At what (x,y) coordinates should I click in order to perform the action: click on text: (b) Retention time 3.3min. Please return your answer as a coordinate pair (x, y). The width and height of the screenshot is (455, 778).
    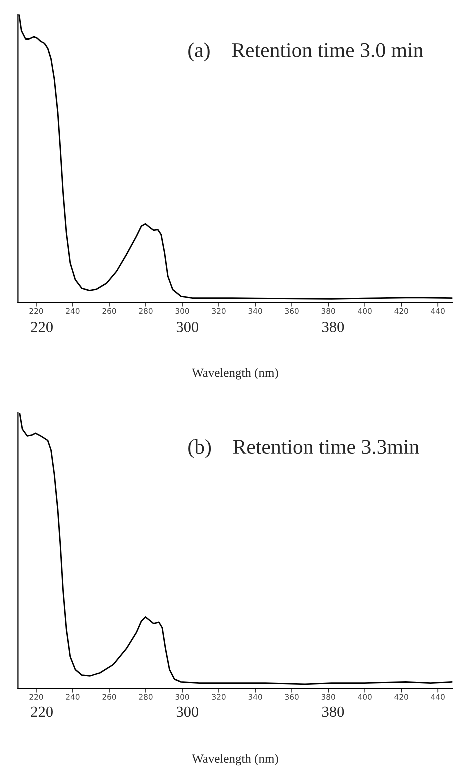
    Looking at the image, I should click on (304, 448).